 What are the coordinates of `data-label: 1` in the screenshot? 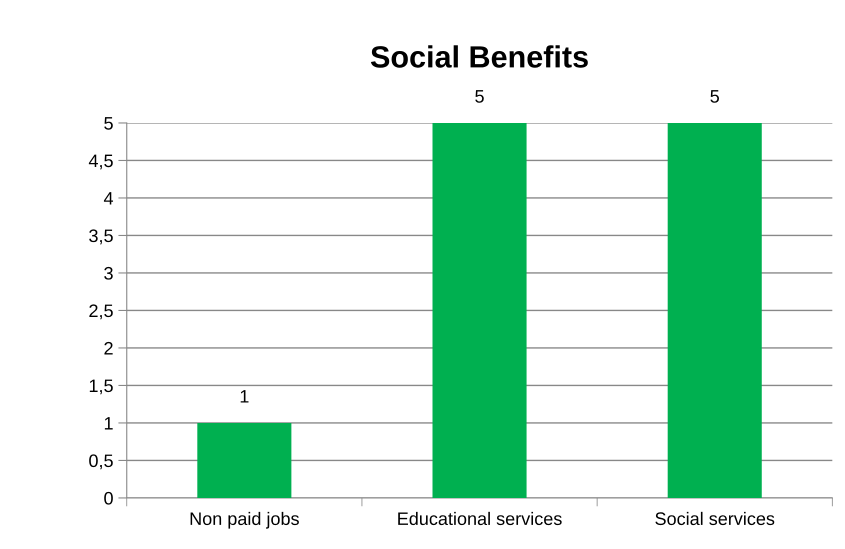 It's located at (244, 396).